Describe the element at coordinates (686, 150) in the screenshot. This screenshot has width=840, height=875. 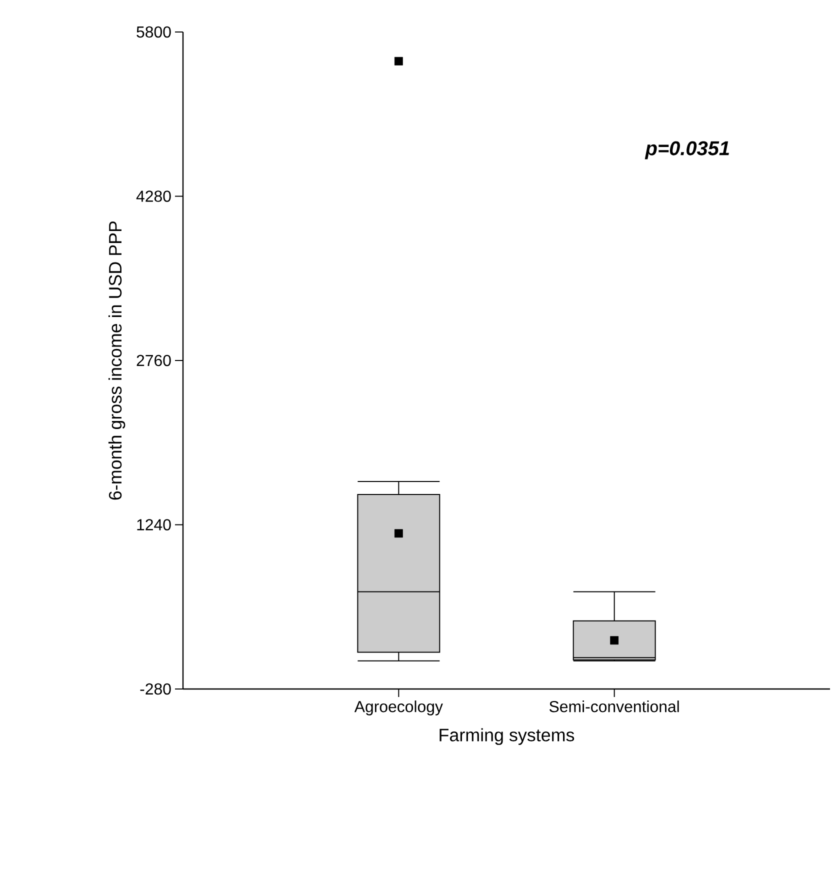
I see `annotation: p=0.0351` at that location.